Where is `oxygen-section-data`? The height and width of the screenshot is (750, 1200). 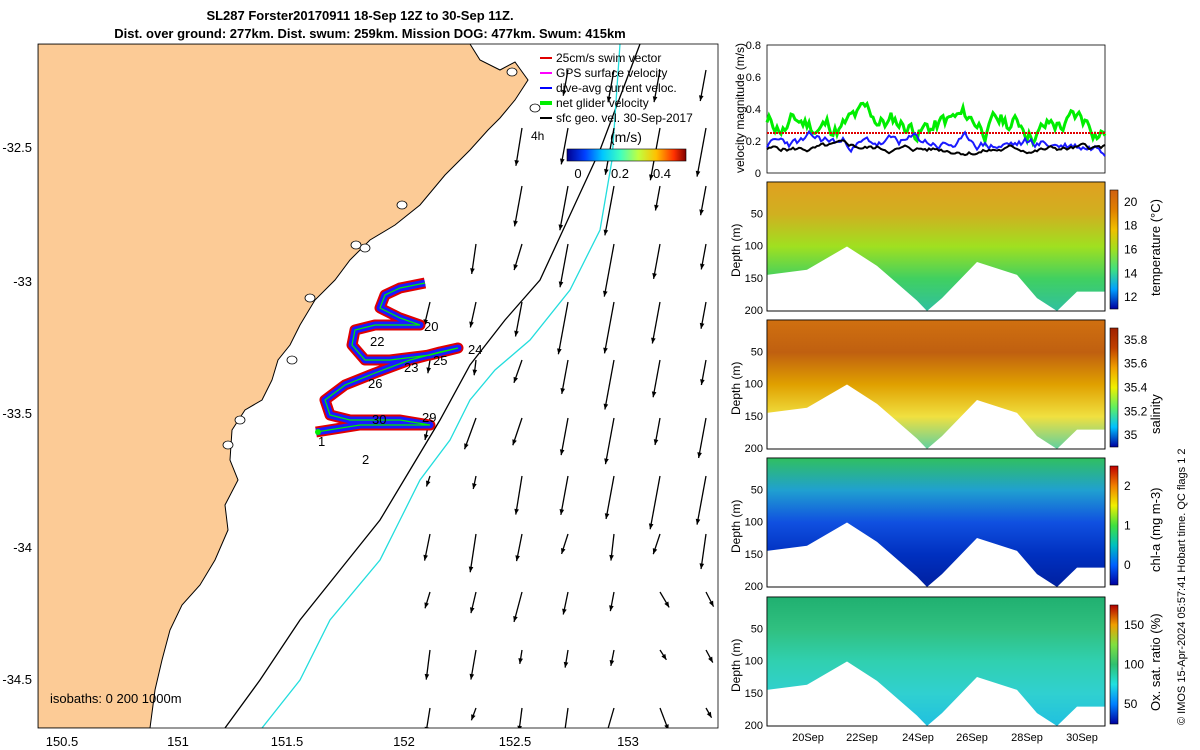 oxygen-section-data is located at coordinates (936, 661).